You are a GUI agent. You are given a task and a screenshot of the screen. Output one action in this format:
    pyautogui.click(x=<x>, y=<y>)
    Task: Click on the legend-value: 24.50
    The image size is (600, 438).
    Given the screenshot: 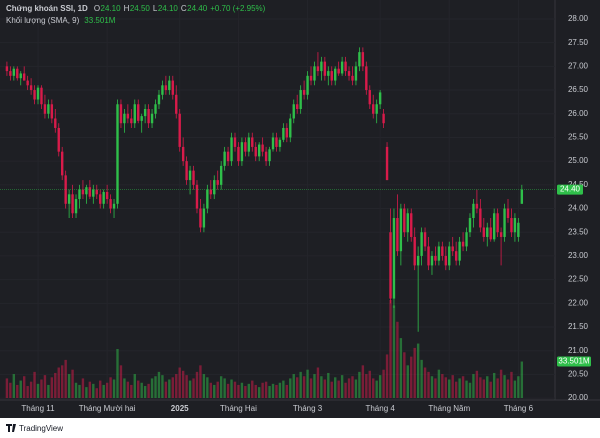 What is the action you would take?
    pyautogui.click(x=140, y=8)
    